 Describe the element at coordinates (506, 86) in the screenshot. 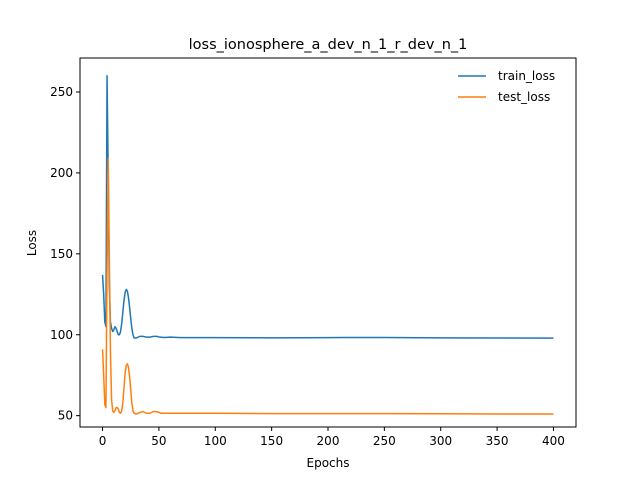

I see `legend: train_loss test_loss` at that location.